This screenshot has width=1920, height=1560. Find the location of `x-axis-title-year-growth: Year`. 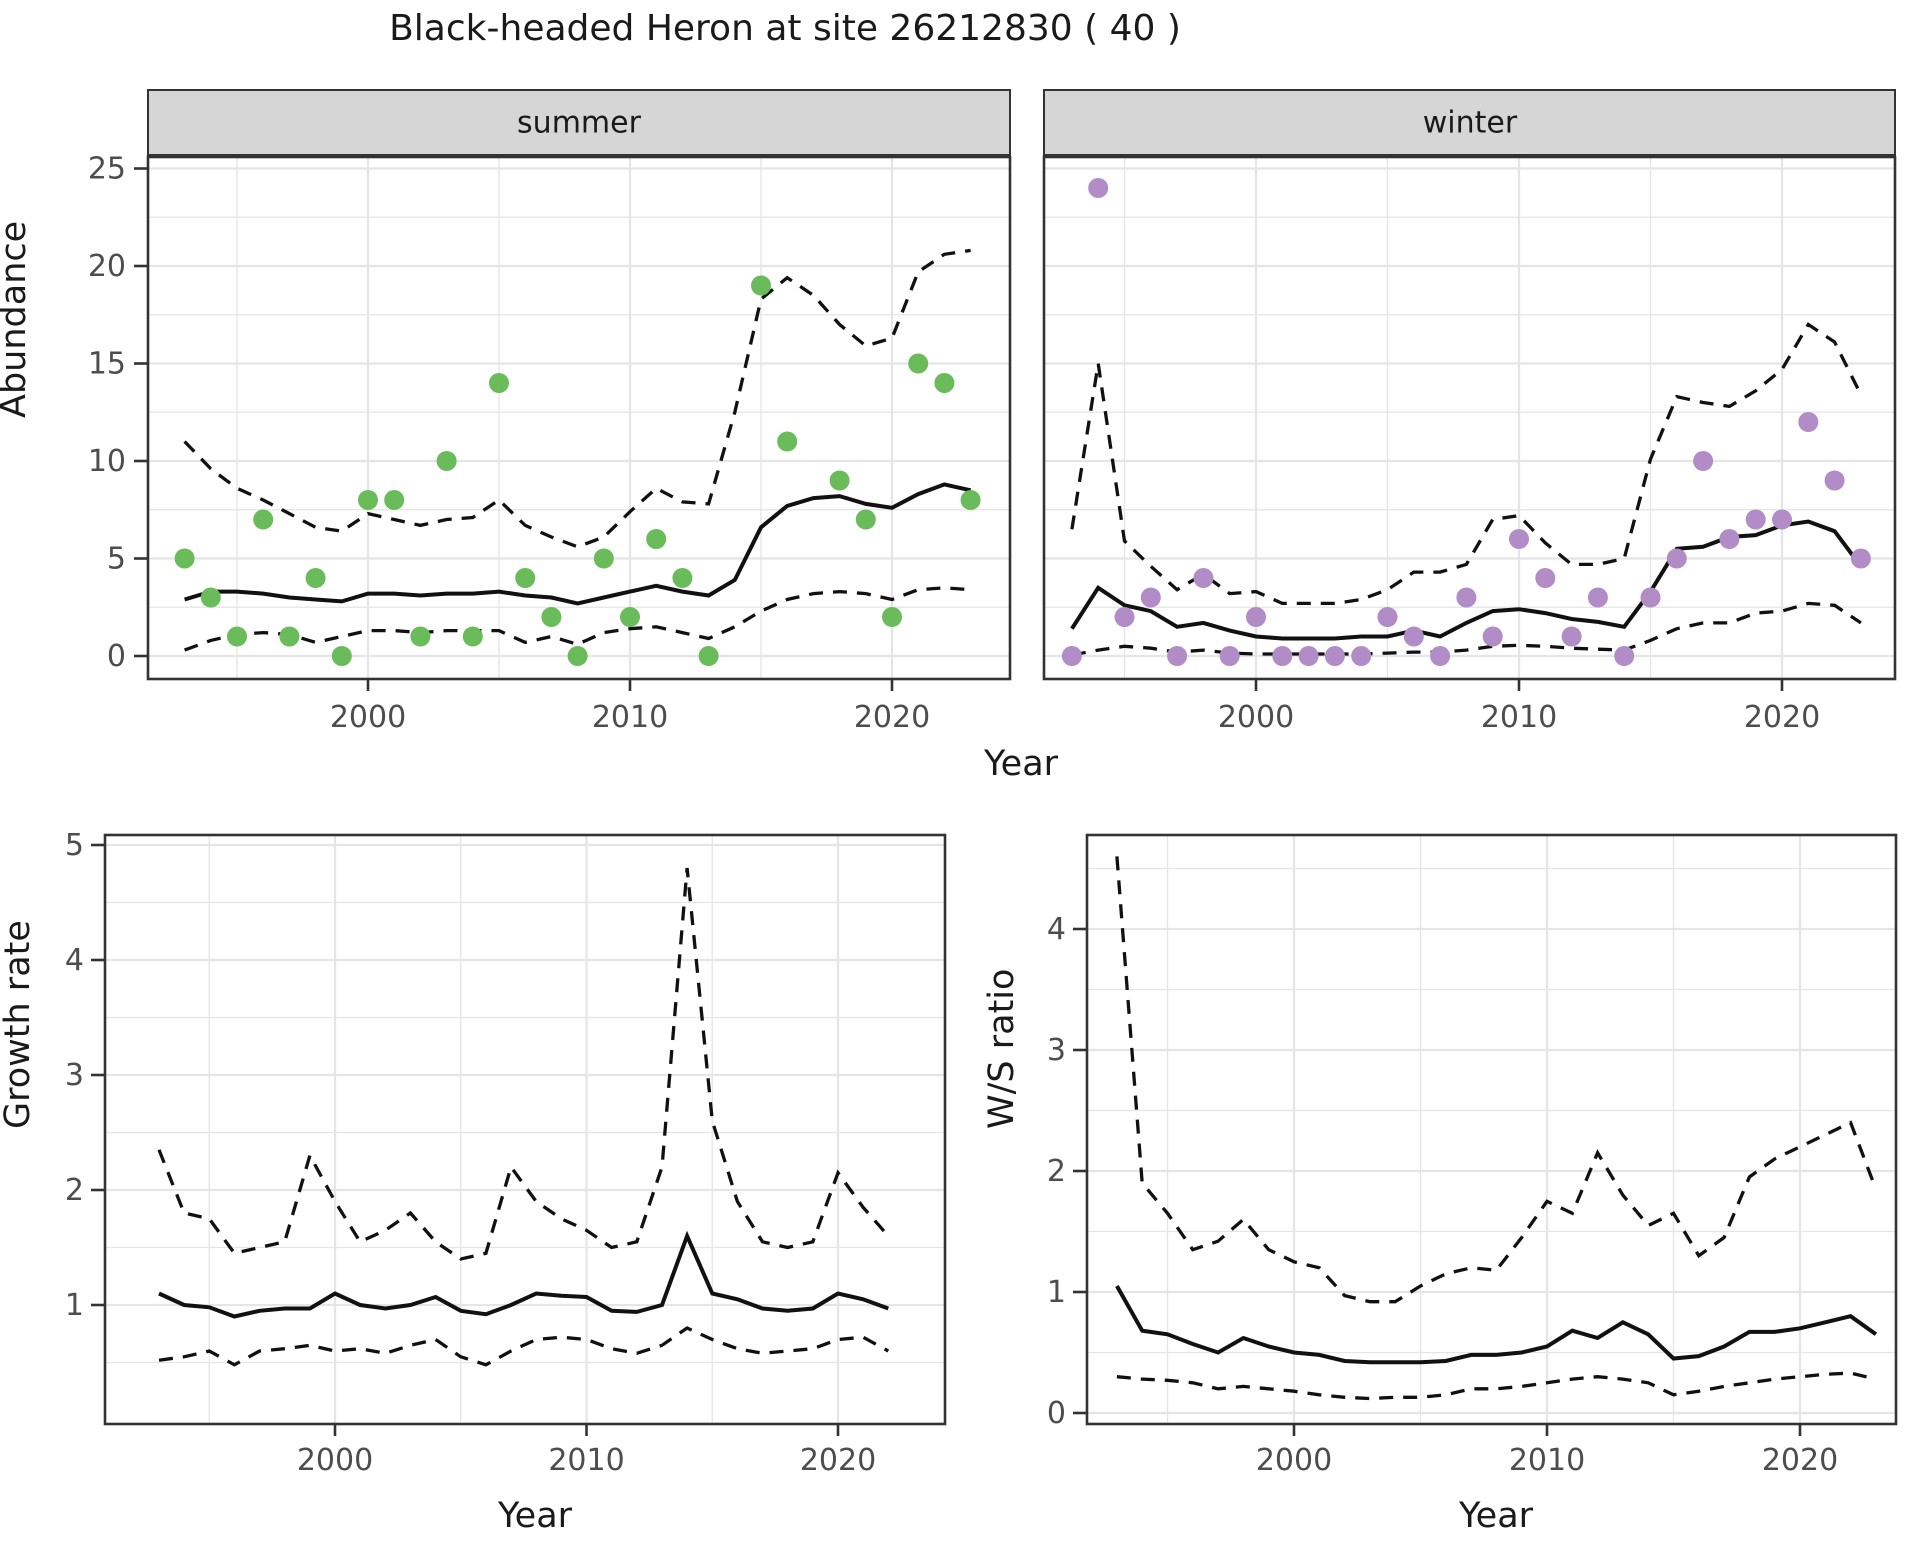

x-axis-title-year-growth: Year is located at coordinates (535, 1516).